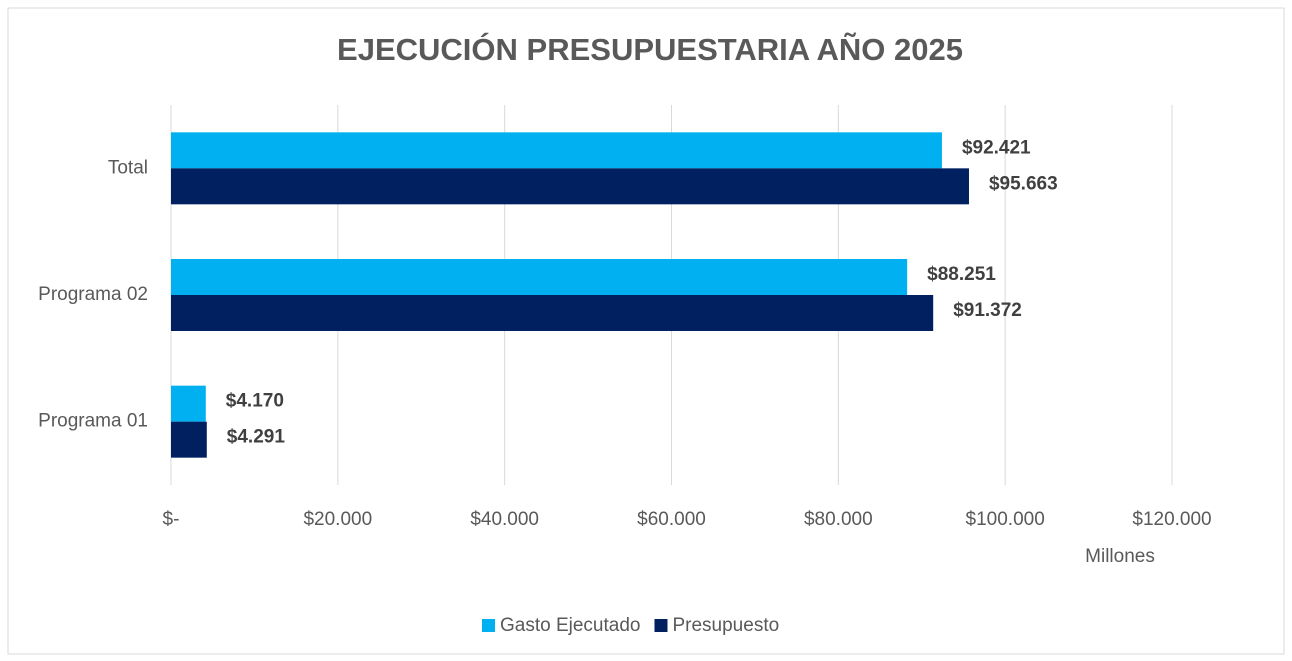 Image resolution: width=1292 pixels, height=661 pixels. Describe the element at coordinates (1171, 519) in the screenshot. I see `x-tick-label: $120.000` at that location.